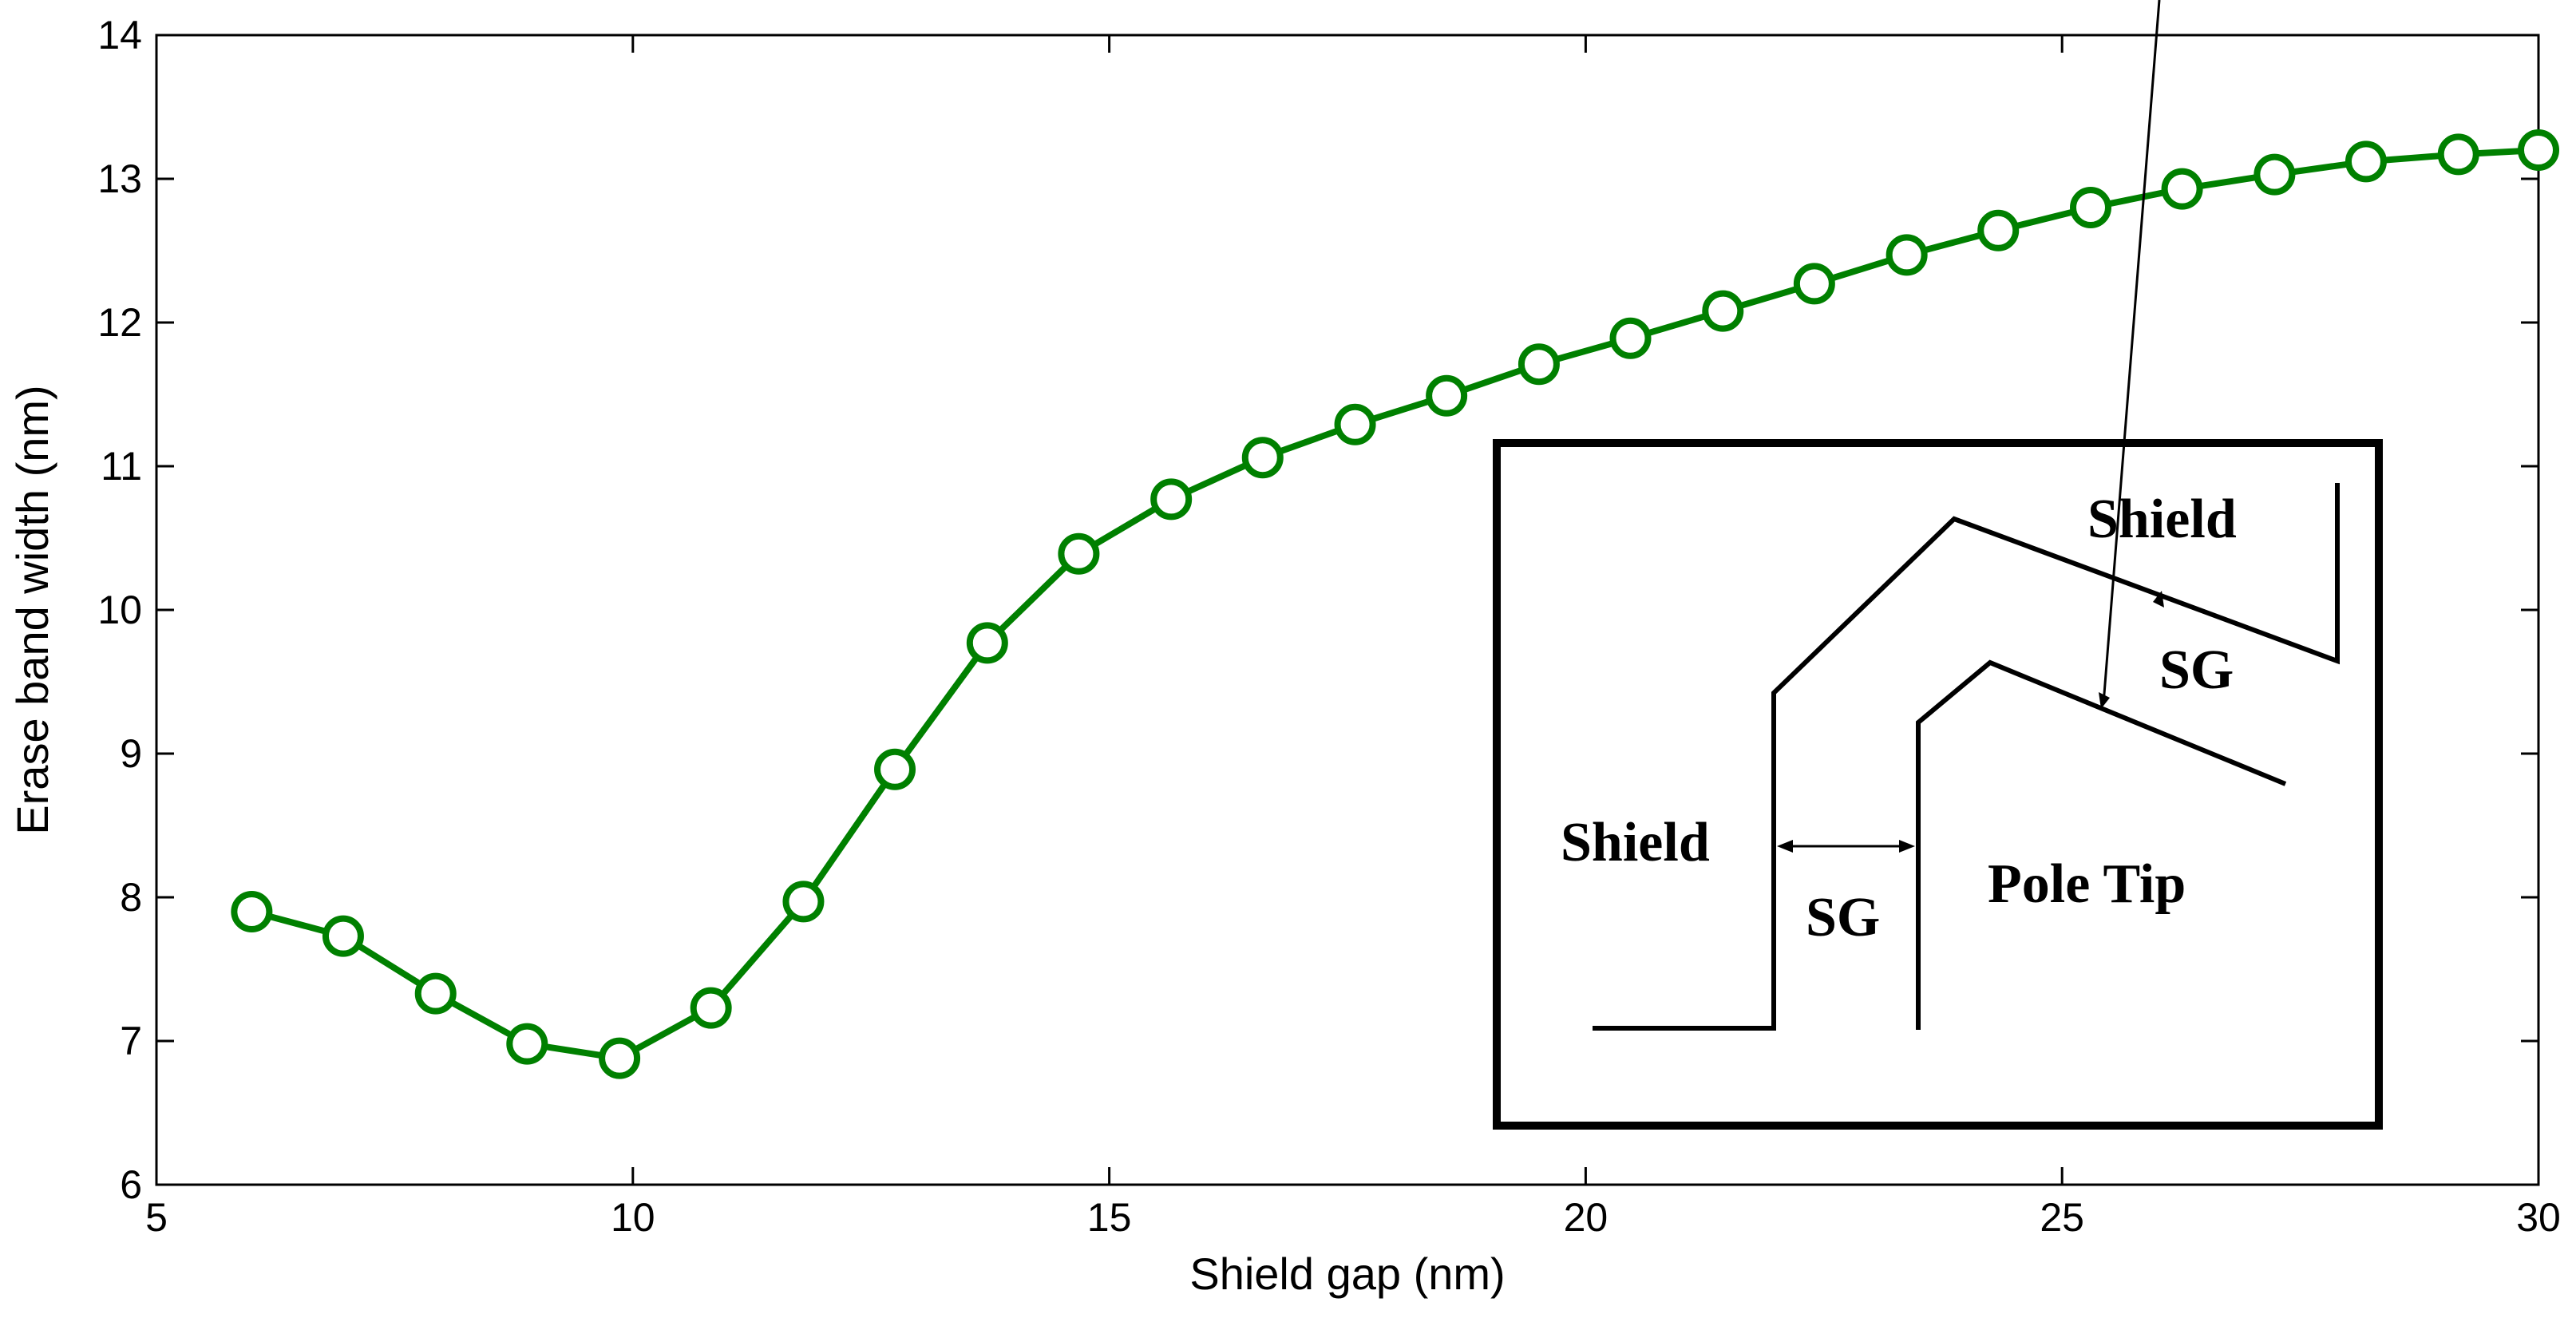 The height and width of the screenshot is (1322, 2576). What do you see at coordinates (156, 1217) in the screenshot?
I see `x-tick-label: 5` at bounding box center [156, 1217].